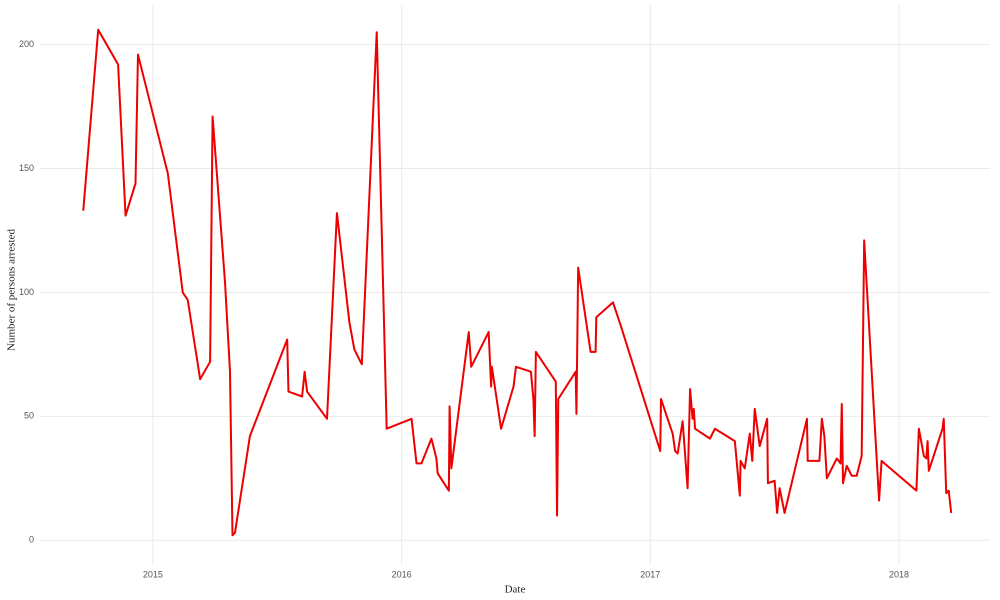 This screenshot has height=600, width=1000. What do you see at coordinates (12, 290) in the screenshot?
I see `y-axis-title: Number of persons arrested` at bounding box center [12, 290].